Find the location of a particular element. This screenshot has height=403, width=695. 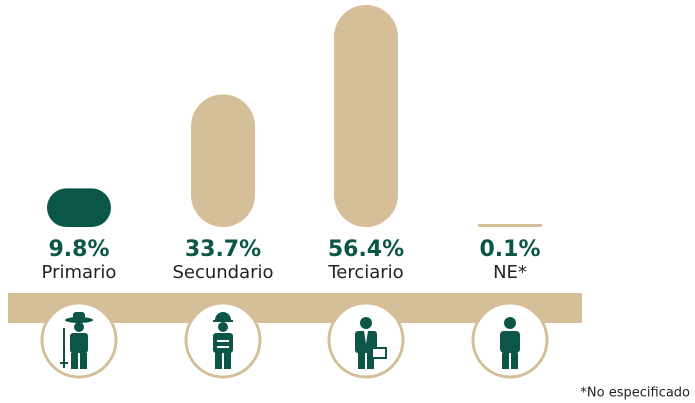

icons is located at coordinates (294, 340).